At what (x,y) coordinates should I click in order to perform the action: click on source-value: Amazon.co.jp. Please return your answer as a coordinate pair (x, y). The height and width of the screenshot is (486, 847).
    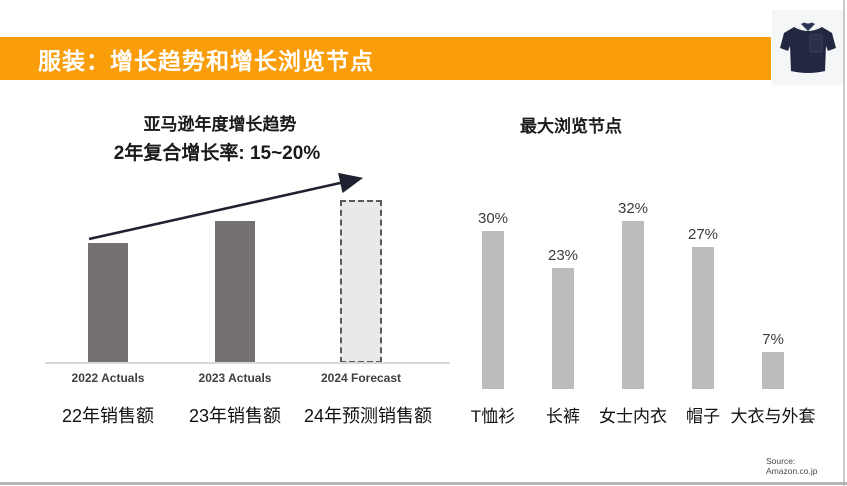
    Looking at the image, I should click on (792, 471).